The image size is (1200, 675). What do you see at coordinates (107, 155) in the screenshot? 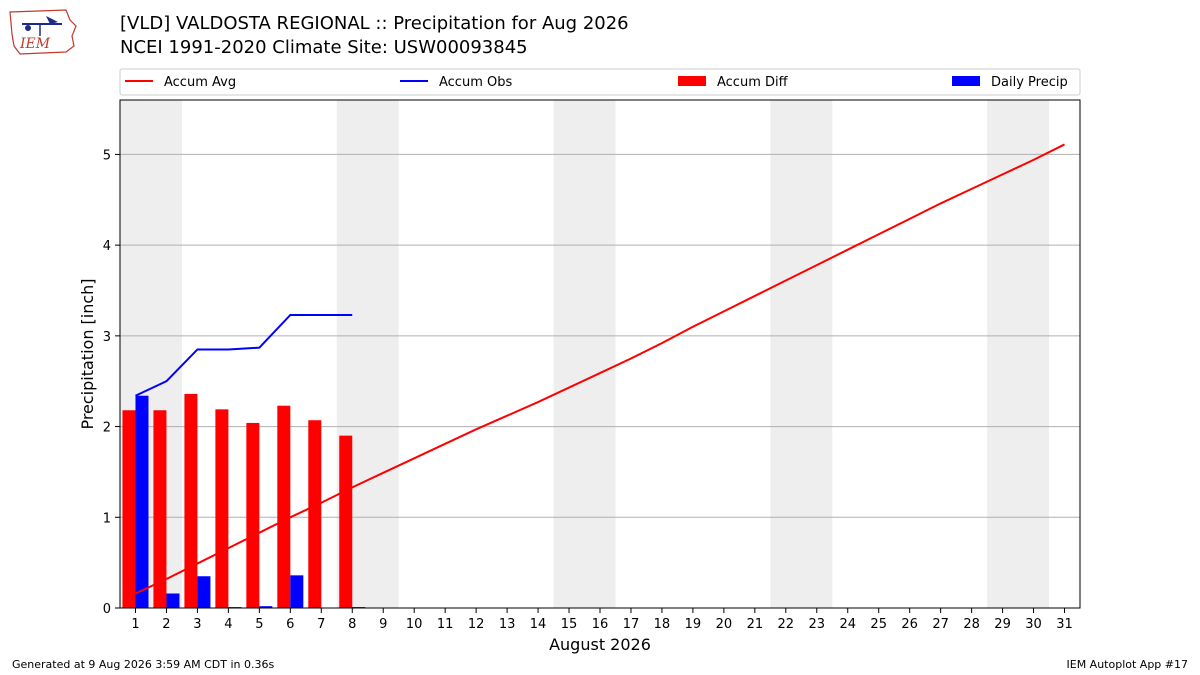
I see `y-tick-label: 5` at bounding box center [107, 155].